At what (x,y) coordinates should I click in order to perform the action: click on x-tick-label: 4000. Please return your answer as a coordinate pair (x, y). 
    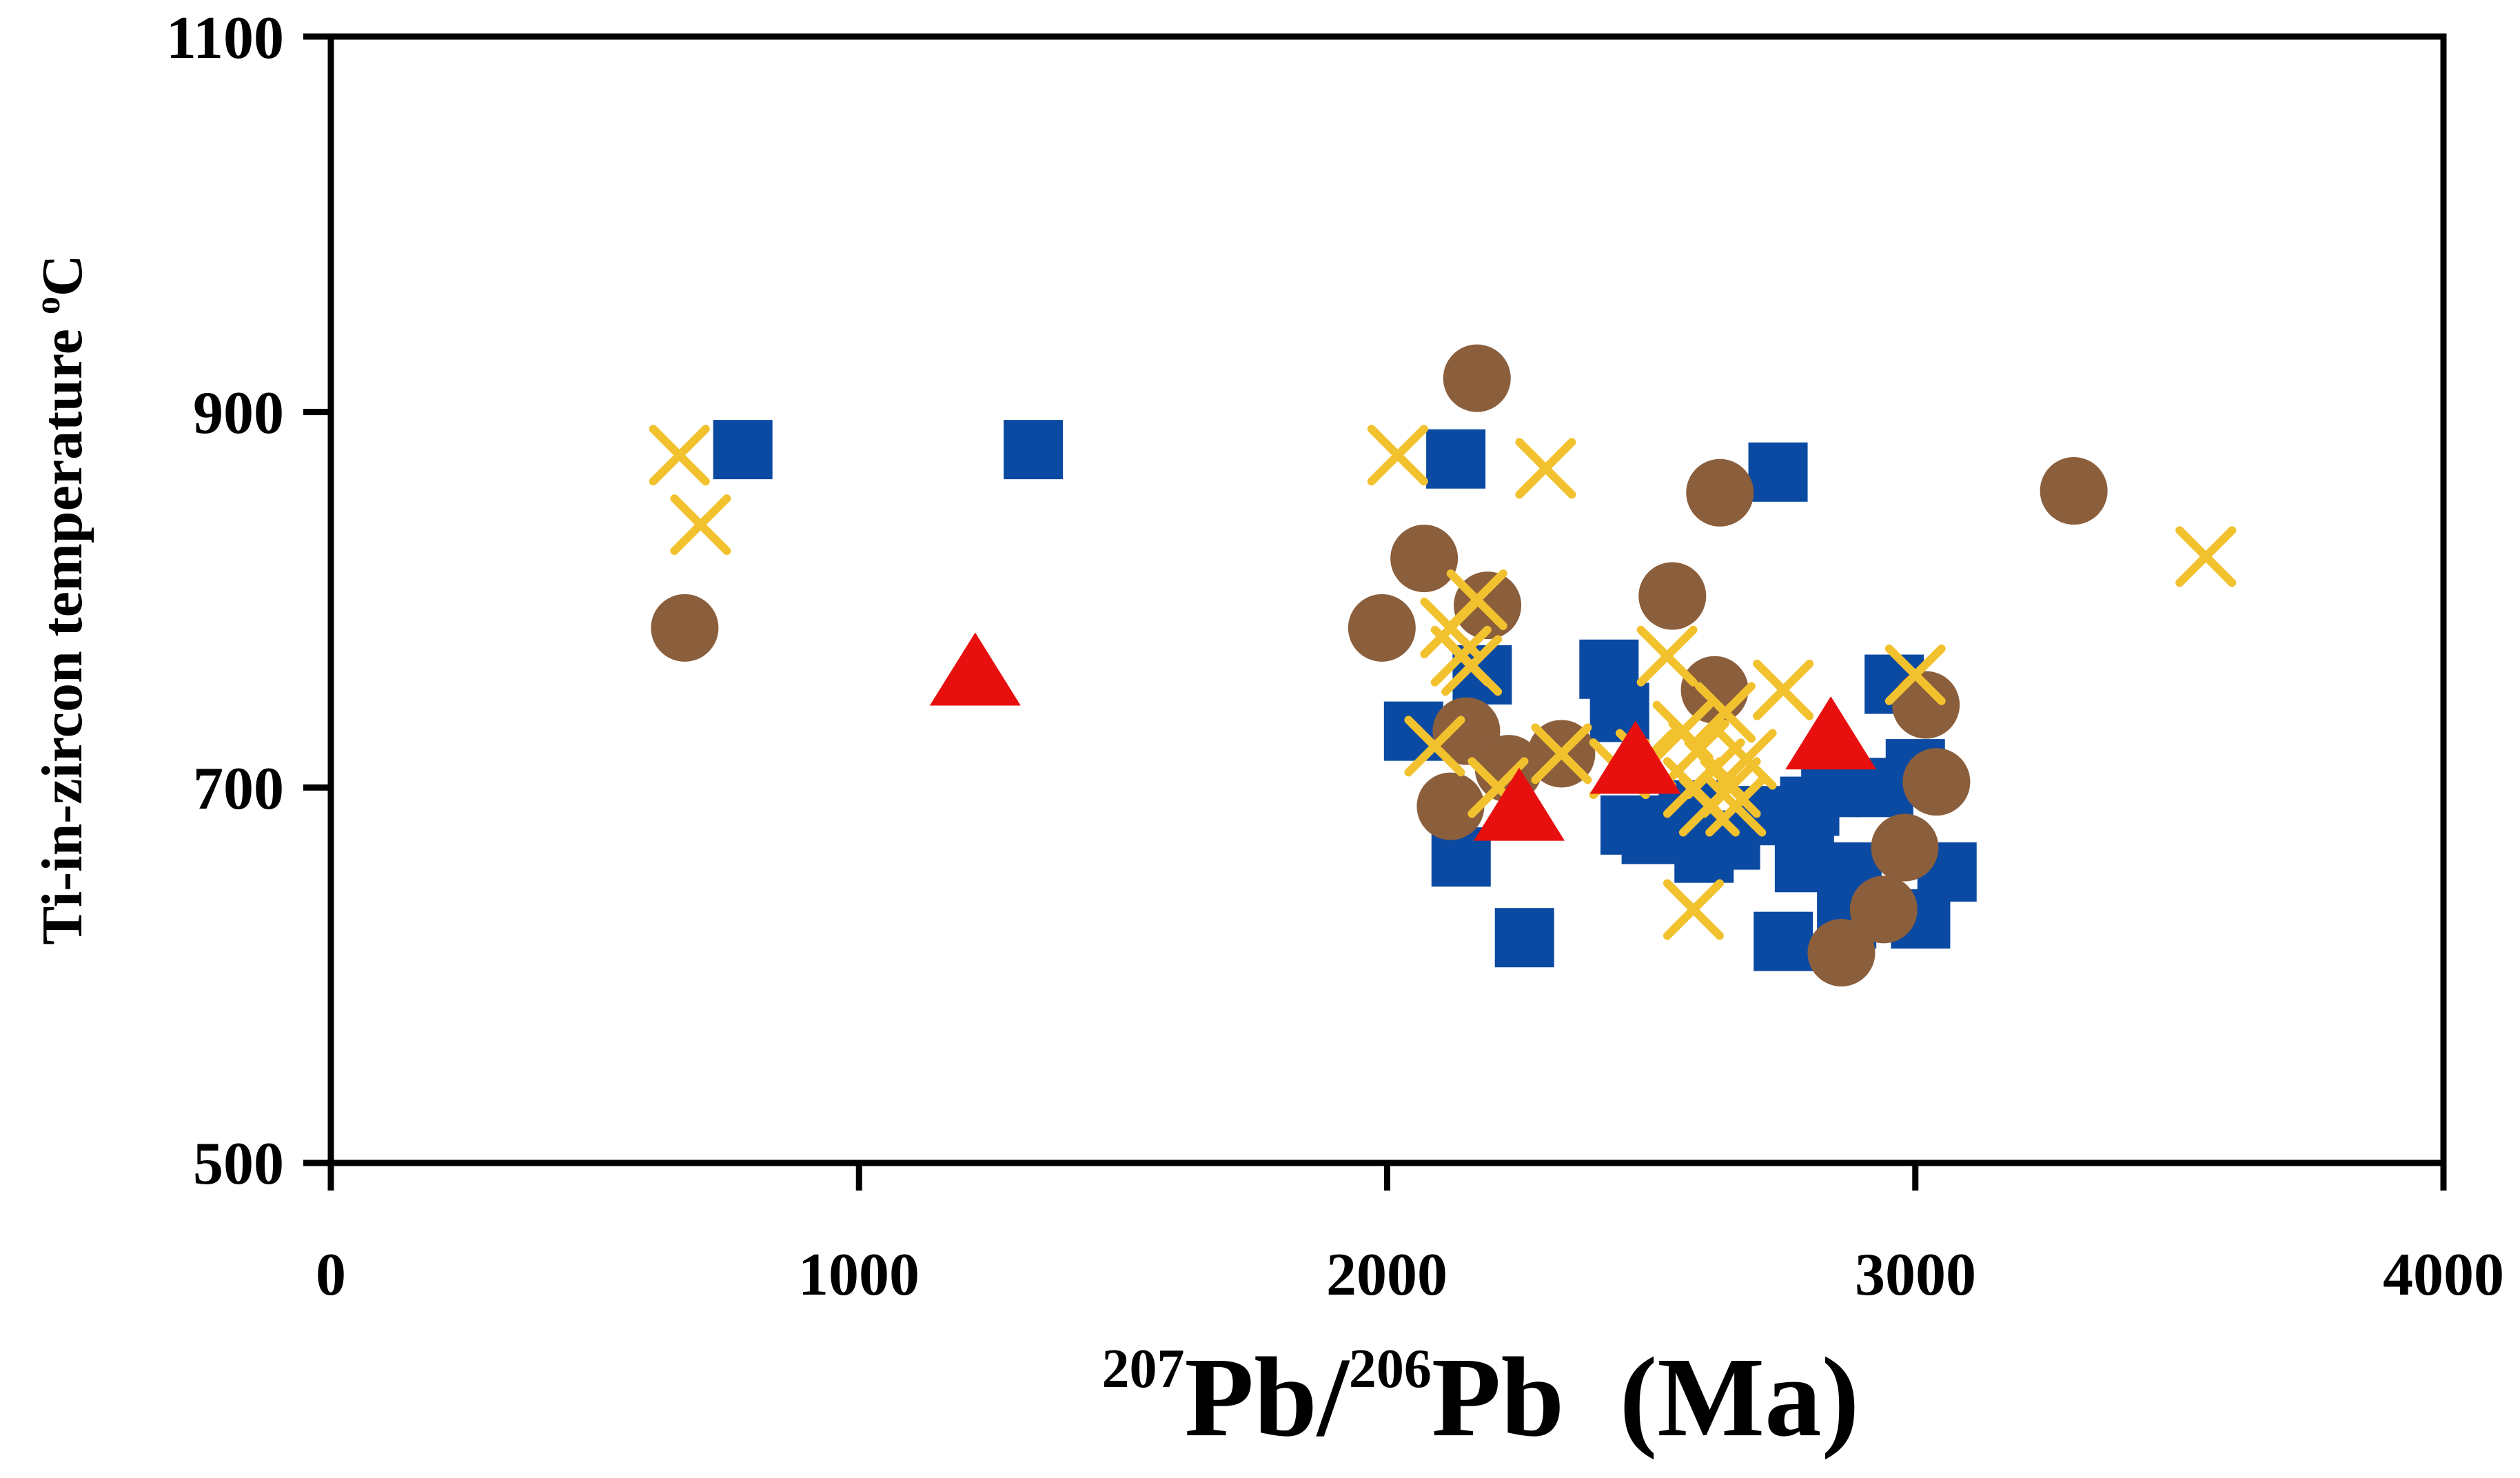
    Looking at the image, I should click on (2443, 1275).